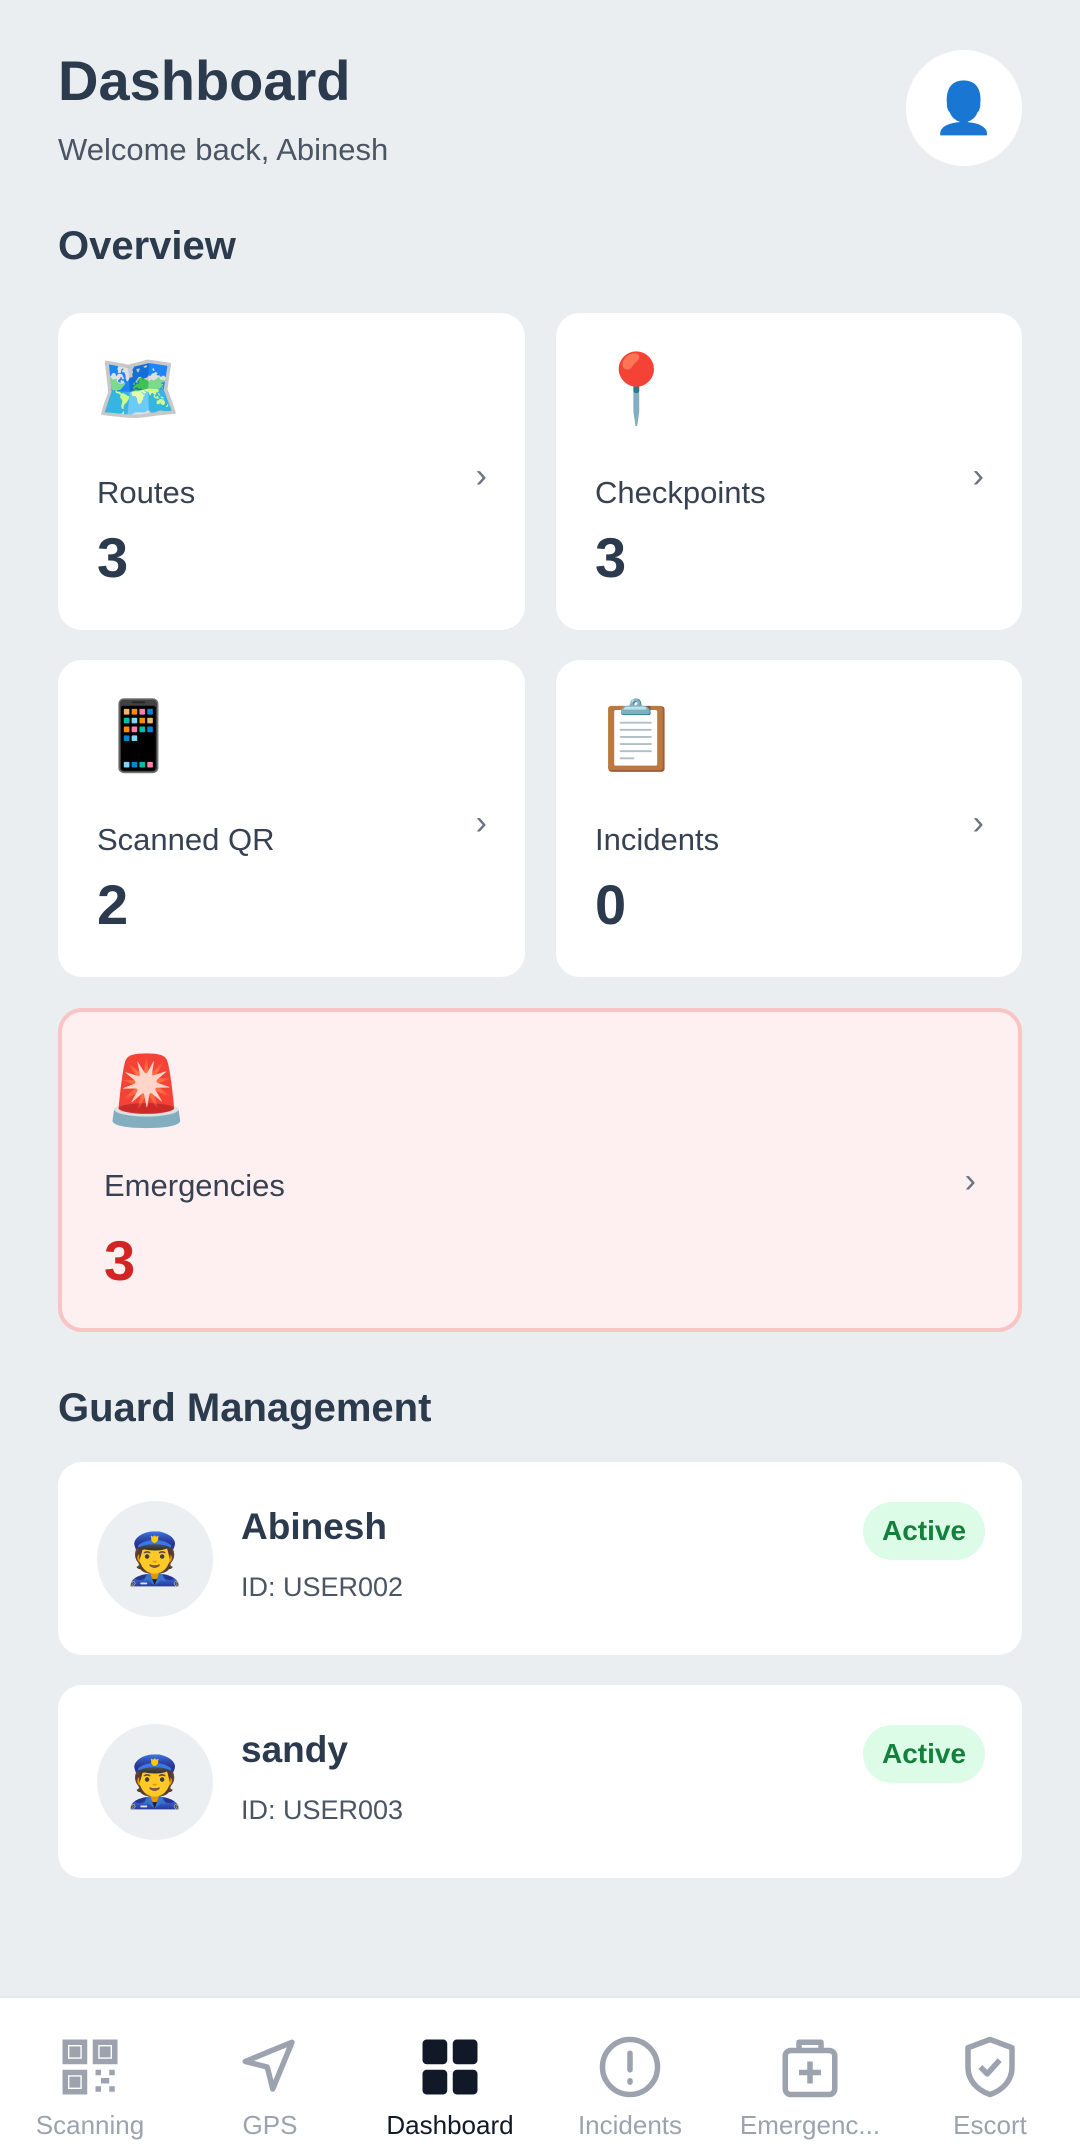 This screenshot has width=1080, height=2152. What do you see at coordinates (113, 904) in the screenshot?
I see `card-value: 2` at bounding box center [113, 904].